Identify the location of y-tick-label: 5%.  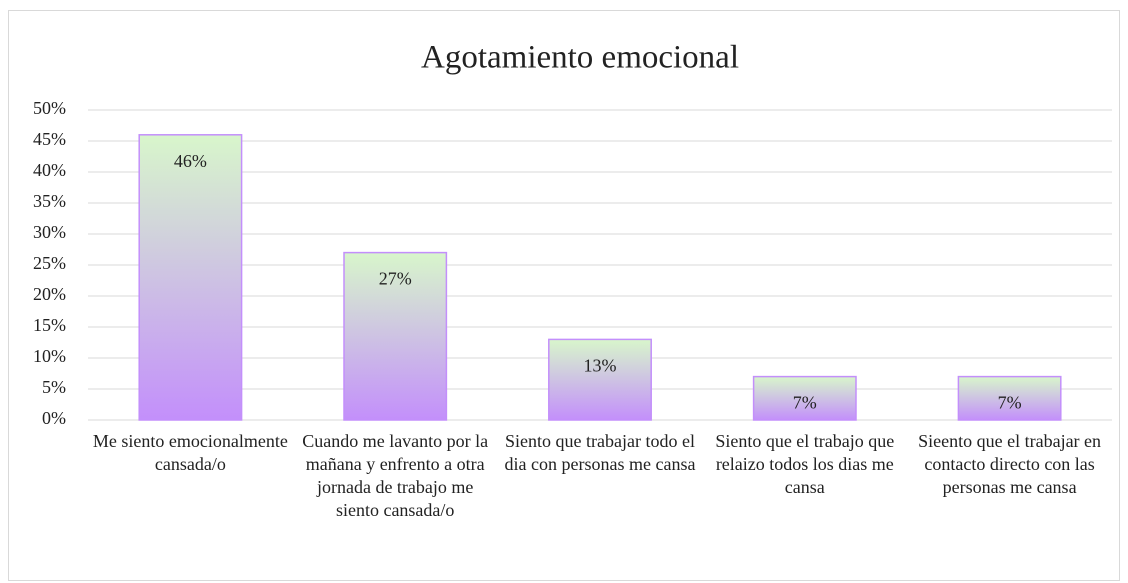
(54, 387).